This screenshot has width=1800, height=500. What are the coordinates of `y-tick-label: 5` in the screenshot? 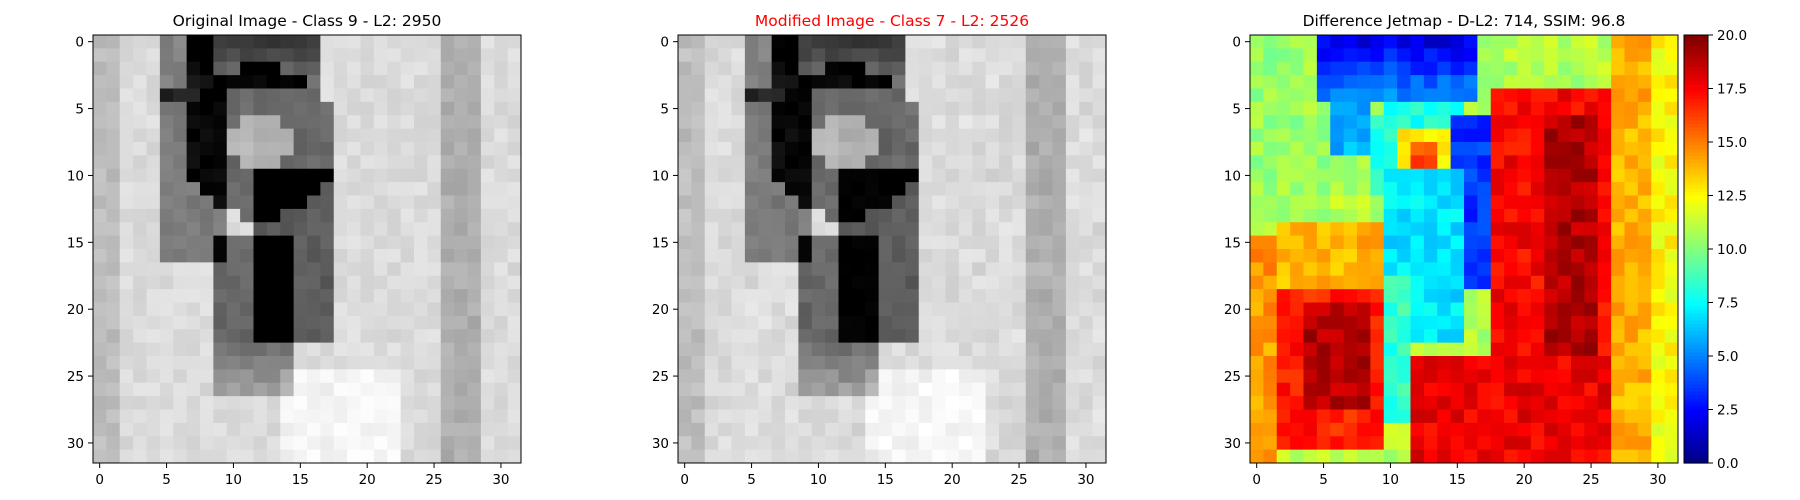 It's located at (79, 110).